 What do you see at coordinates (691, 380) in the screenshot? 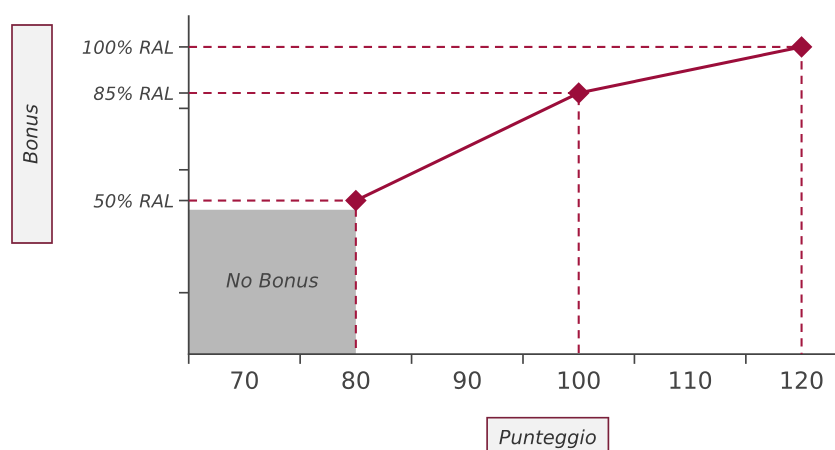
I see `x-tick-label: 110` at bounding box center [691, 380].